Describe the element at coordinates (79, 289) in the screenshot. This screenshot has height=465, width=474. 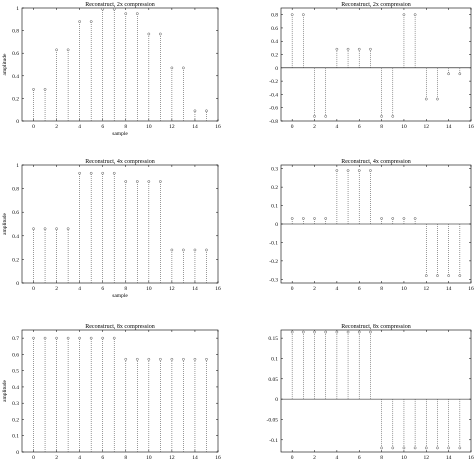
I see `chart-3-xtick-label: 4` at that location.